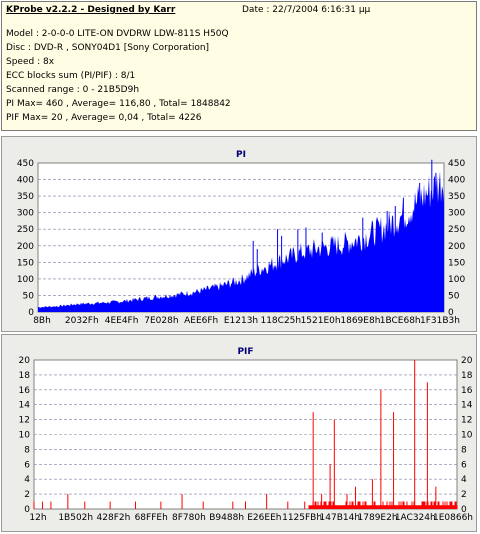  I want to click on scanned-range-line: Scanned range : 0 - 21B5D9h, so click(73, 90).